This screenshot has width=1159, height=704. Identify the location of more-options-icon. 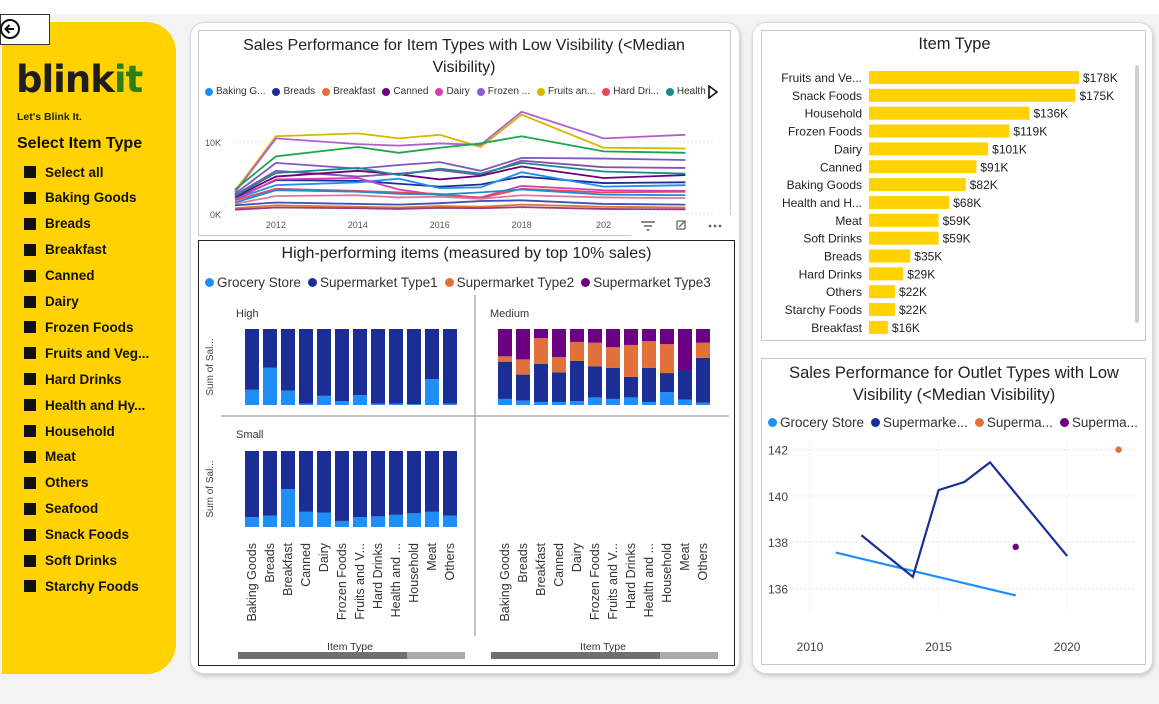
(715, 226).